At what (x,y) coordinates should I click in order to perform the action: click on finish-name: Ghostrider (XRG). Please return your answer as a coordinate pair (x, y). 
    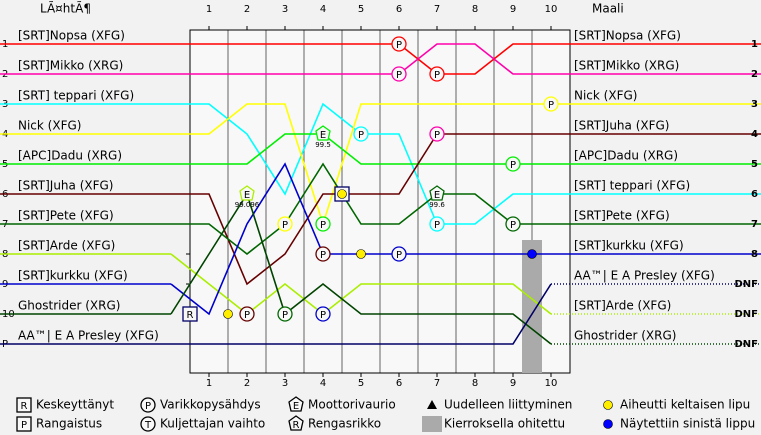
    Looking at the image, I should click on (625, 336).